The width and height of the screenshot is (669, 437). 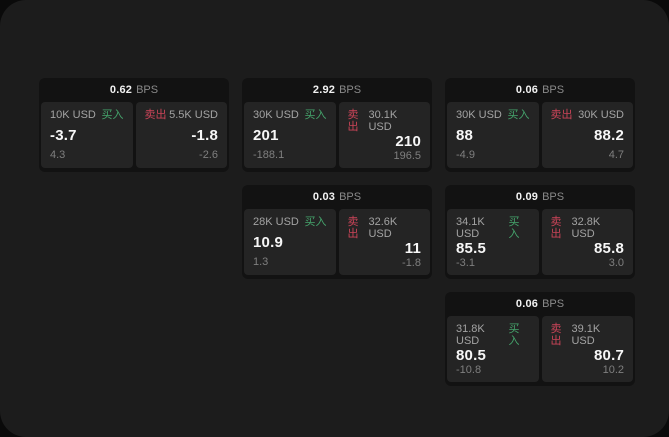 I want to click on buy-amount: 10K USD, so click(x=73, y=115).